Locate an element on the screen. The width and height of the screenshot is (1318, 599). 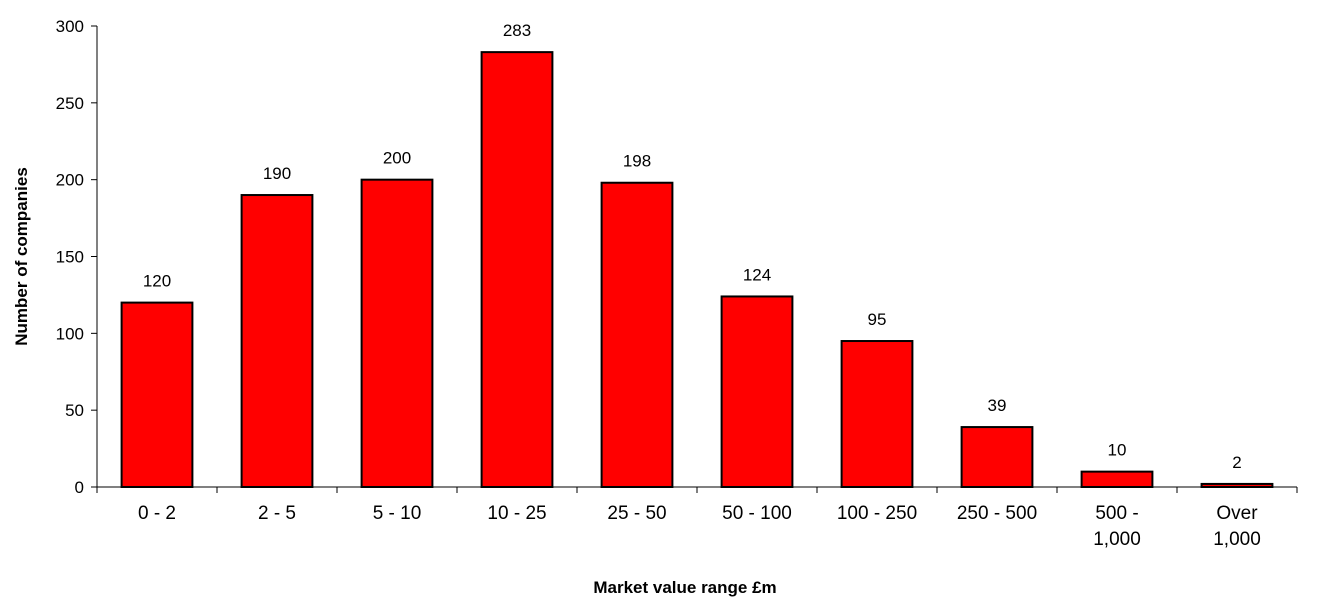
x-tick-label: 10 - 25 is located at coordinates (516, 513).